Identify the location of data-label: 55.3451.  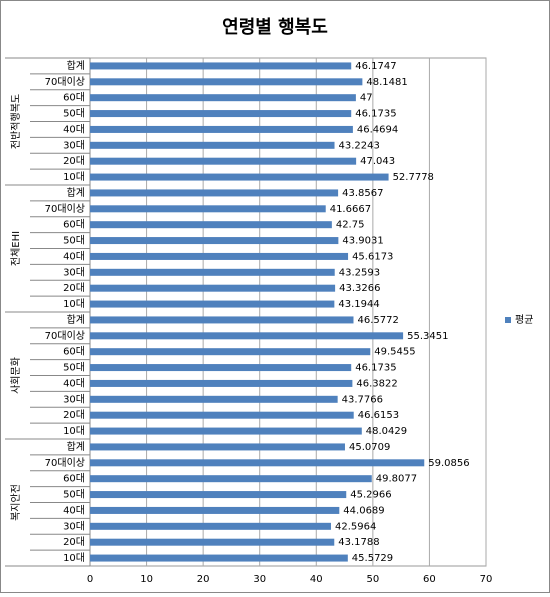
(427, 336).